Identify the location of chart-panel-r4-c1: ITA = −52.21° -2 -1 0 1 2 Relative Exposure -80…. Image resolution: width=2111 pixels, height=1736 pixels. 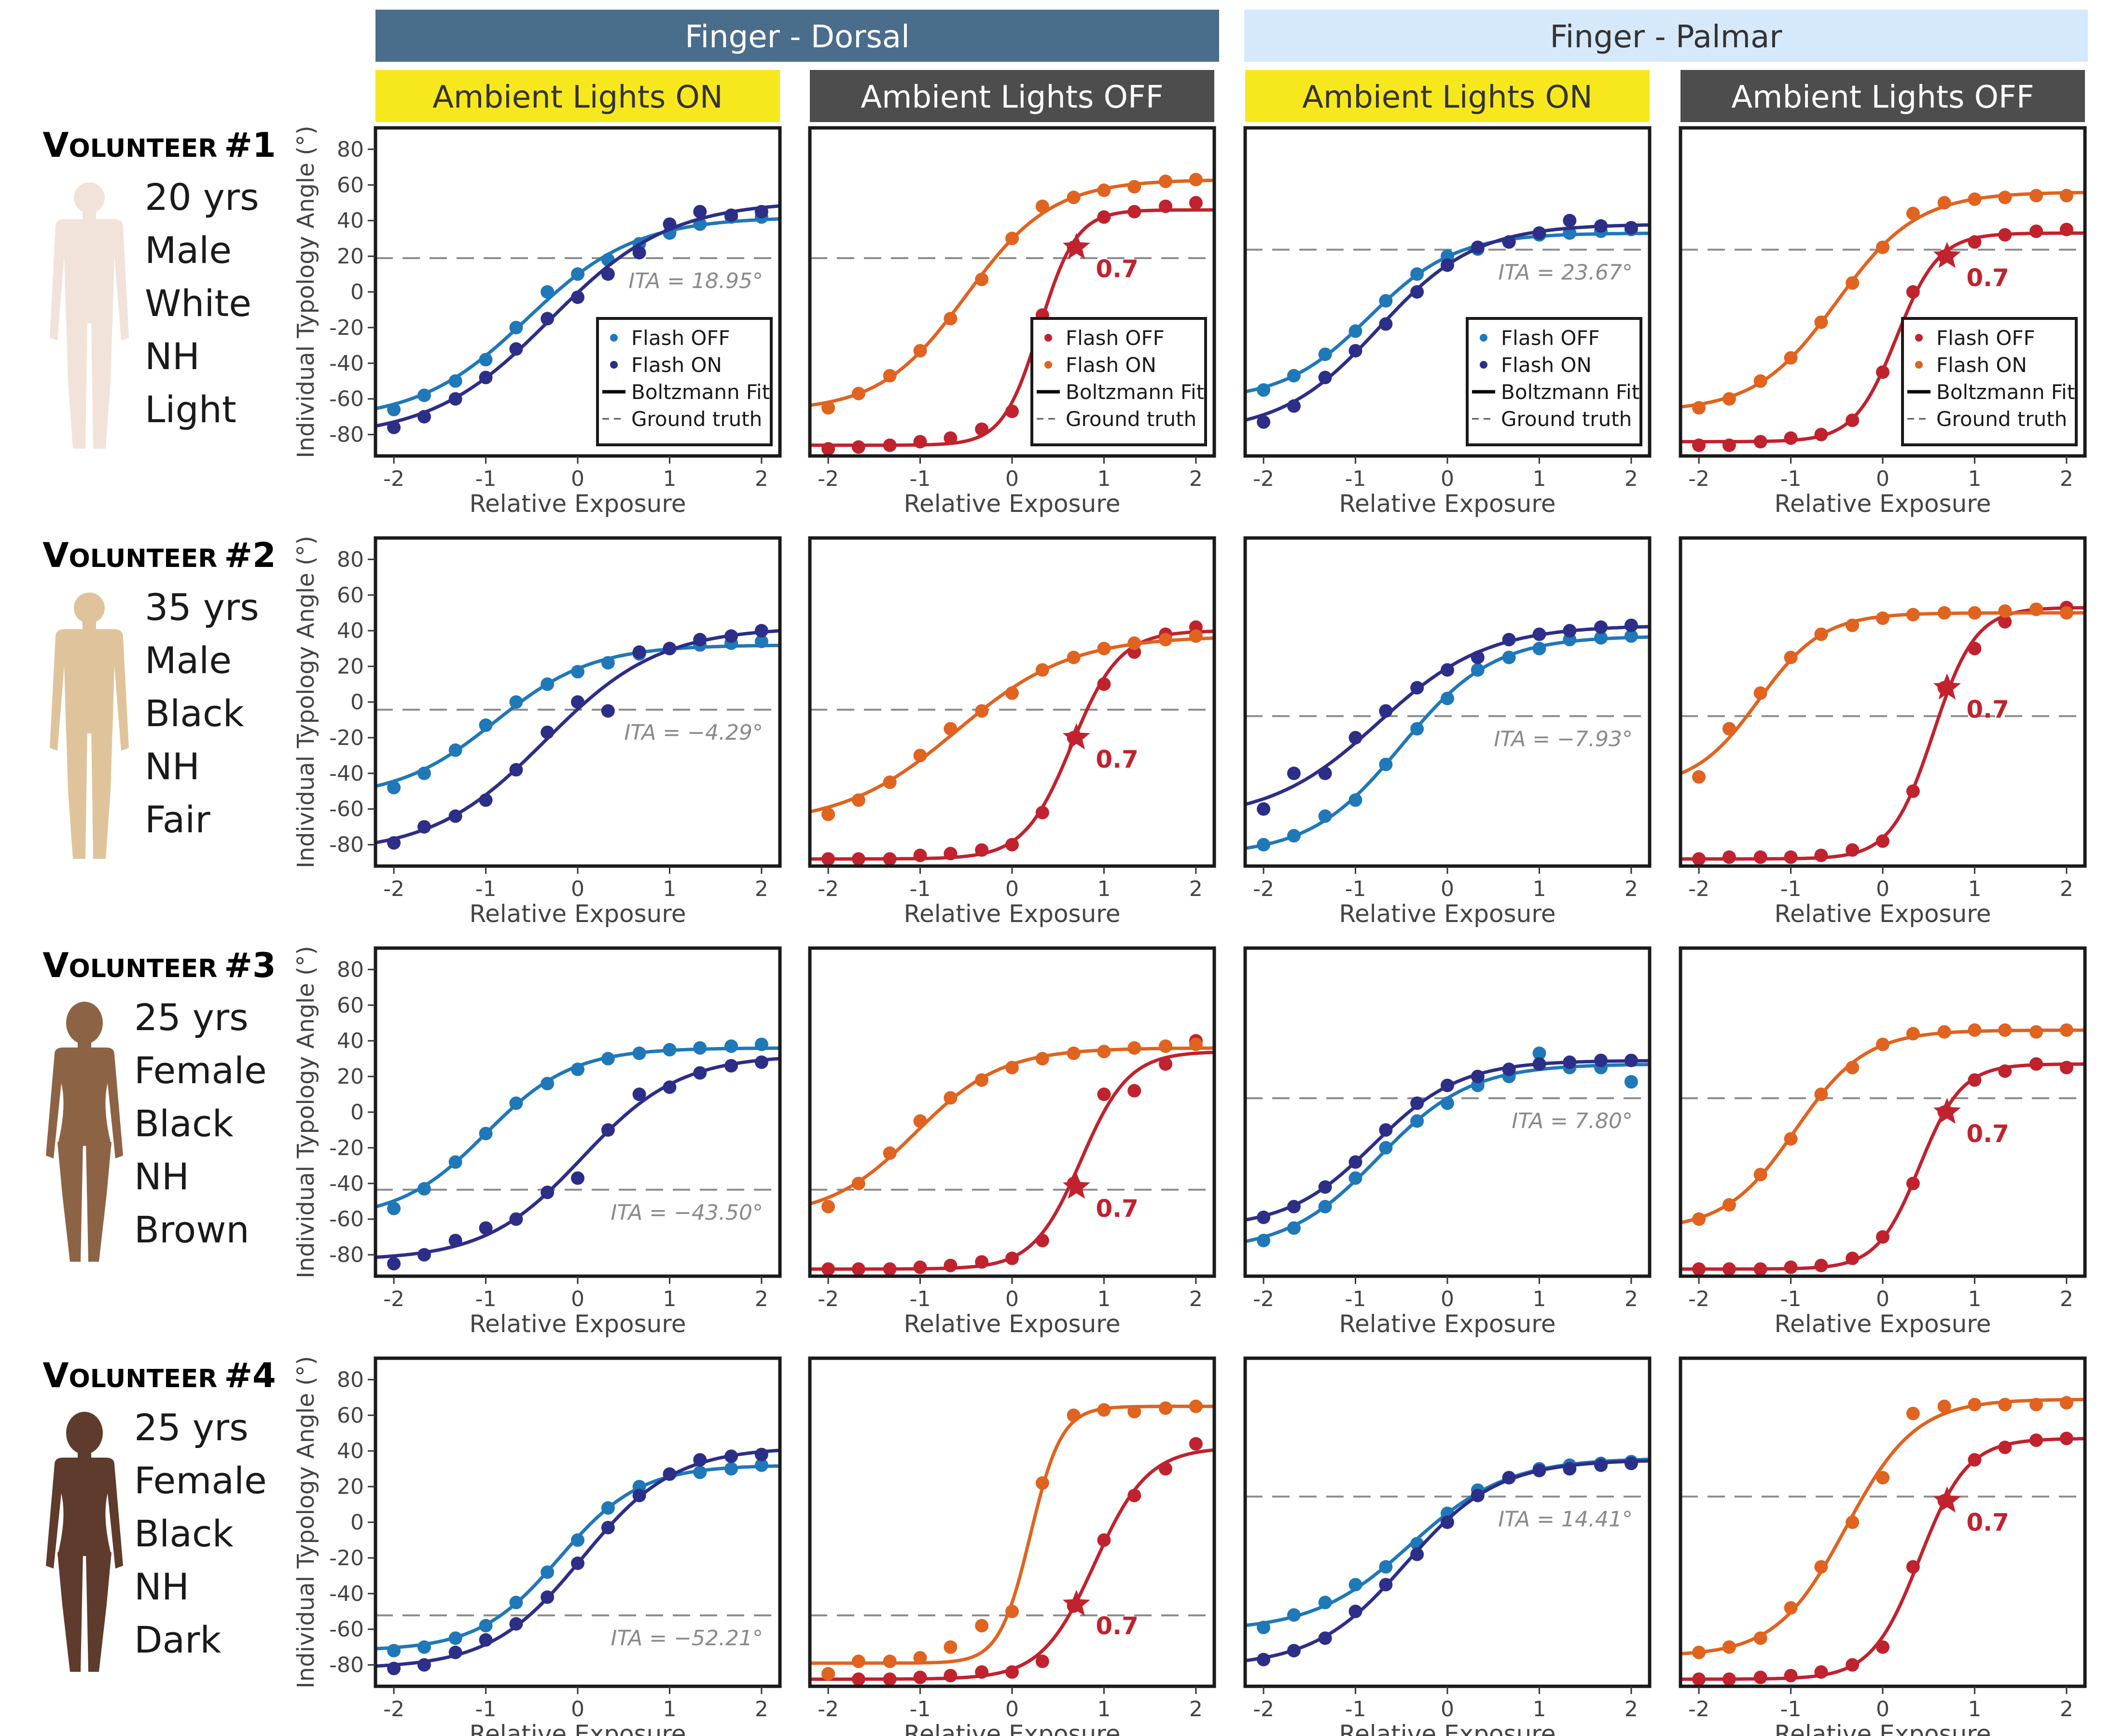
(537, 1546).